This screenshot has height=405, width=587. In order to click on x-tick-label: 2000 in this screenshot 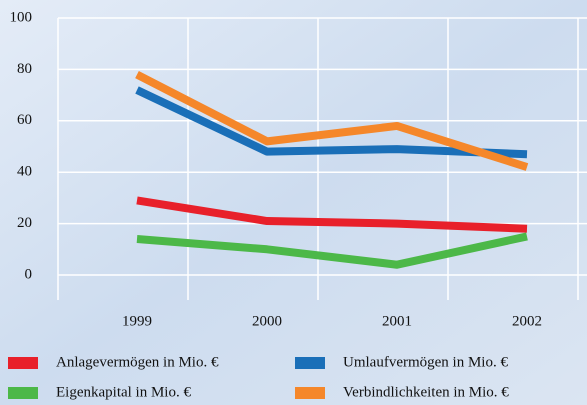, I will do `click(267, 321)`.